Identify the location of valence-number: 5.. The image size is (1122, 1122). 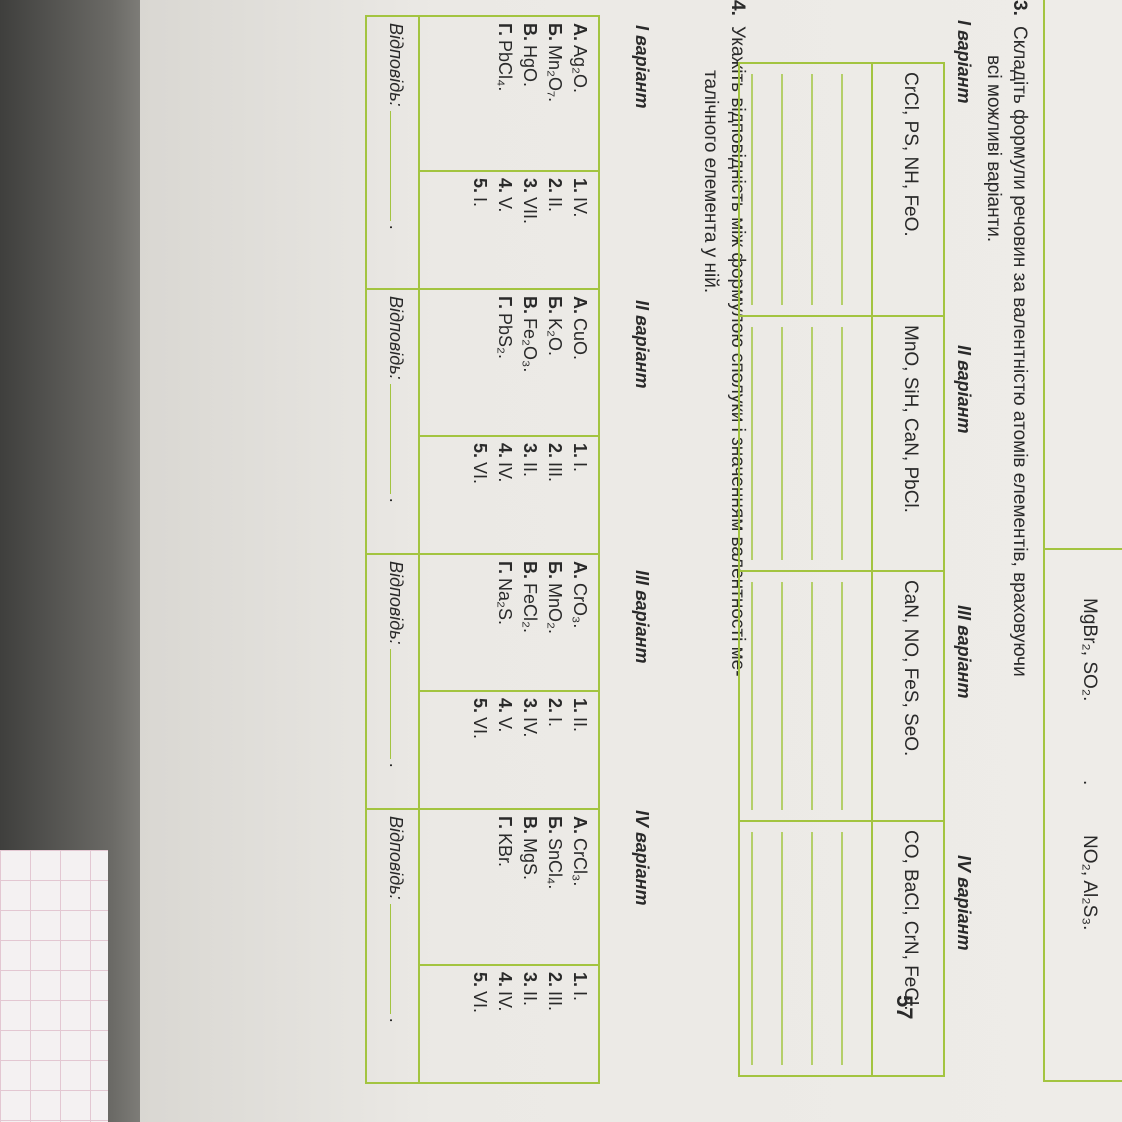
(480, 186).